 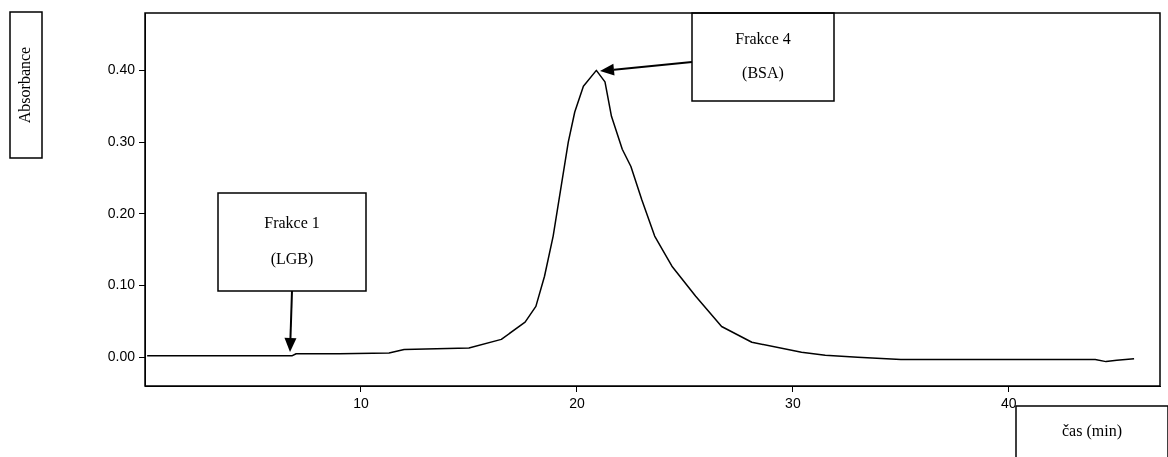 What do you see at coordinates (121, 140) in the screenshot?
I see `y-tick-label: 0.30` at bounding box center [121, 140].